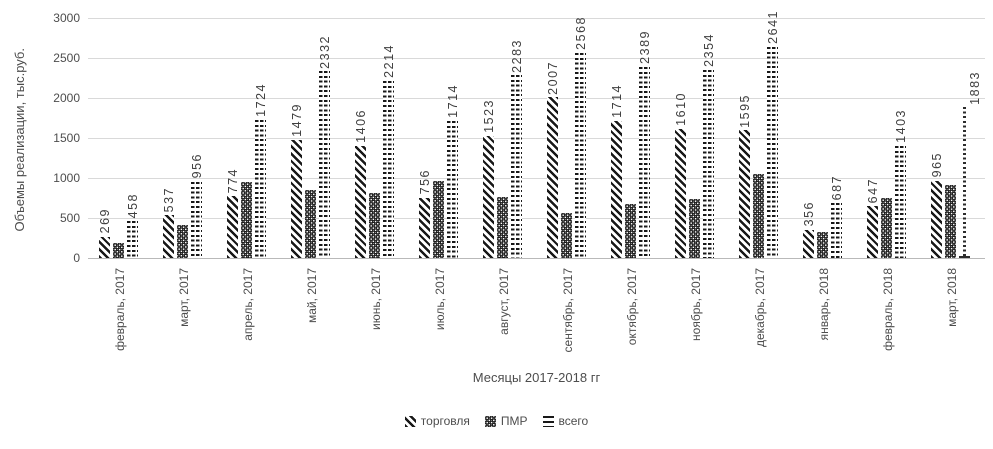 This screenshot has height=449, width=993. What do you see at coordinates (120, 309) in the screenshot?
I see `x-axis-label: февраль, 2017` at bounding box center [120, 309].